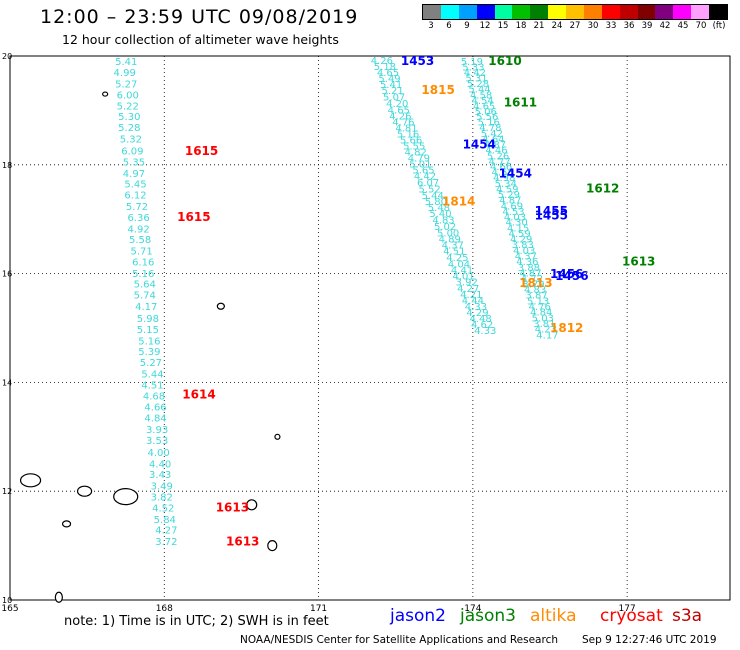 This screenshot has width=740, height=650. What do you see at coordinates (140, 240) in the screenshot?
I see `wave-height-value: 5.58` at bounding box center [140, 240].